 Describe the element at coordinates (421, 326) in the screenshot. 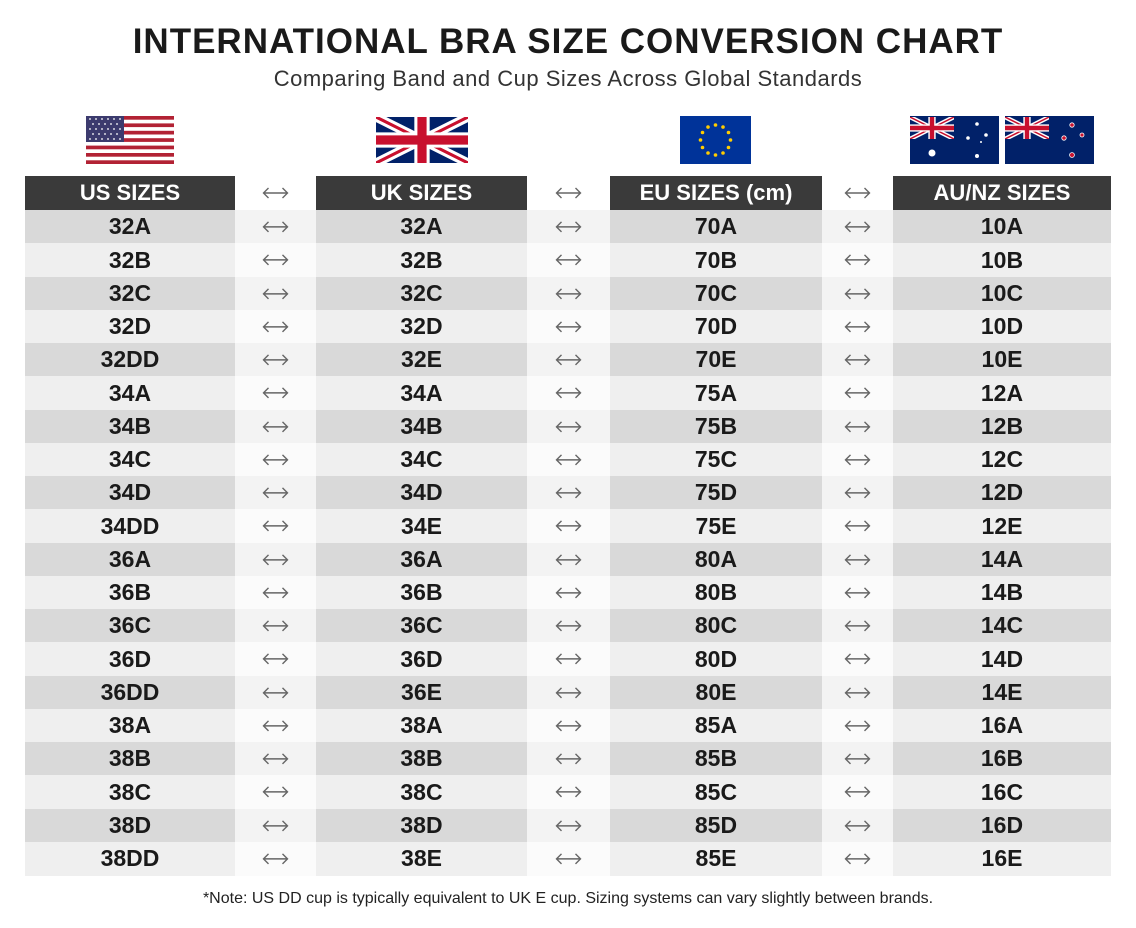

I see `size-cell: 32D` at that location.